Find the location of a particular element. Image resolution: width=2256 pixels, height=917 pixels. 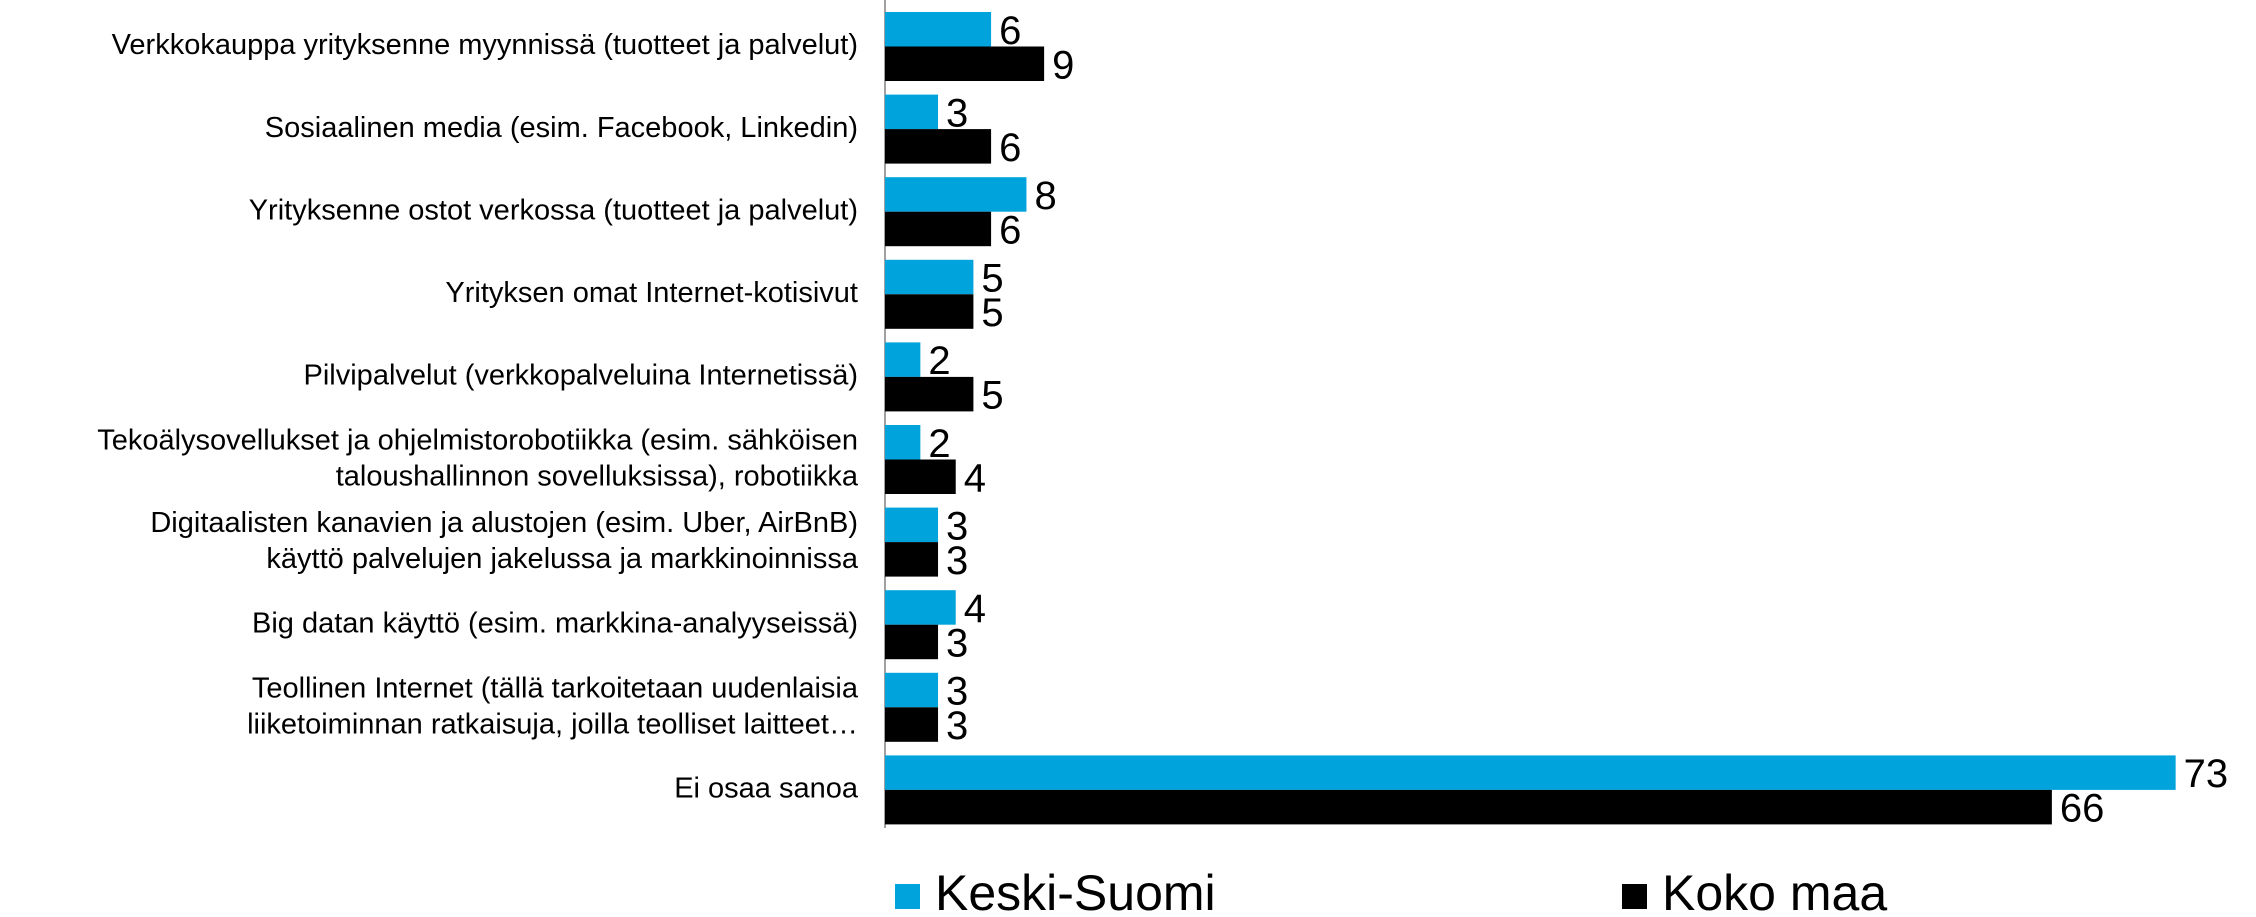

category-label: Yrityksen omat Internet-kotisivut is located at coordinates (651, 293).